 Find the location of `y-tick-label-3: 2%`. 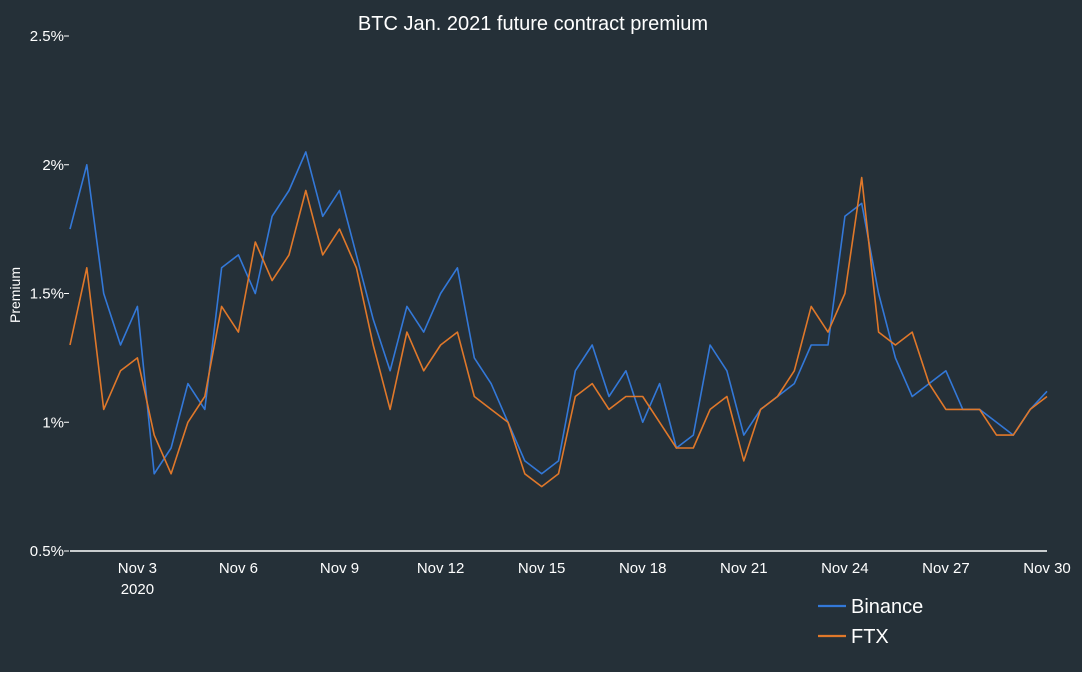

y-tick-label-3: 2% is located at coordinates (53, 165).